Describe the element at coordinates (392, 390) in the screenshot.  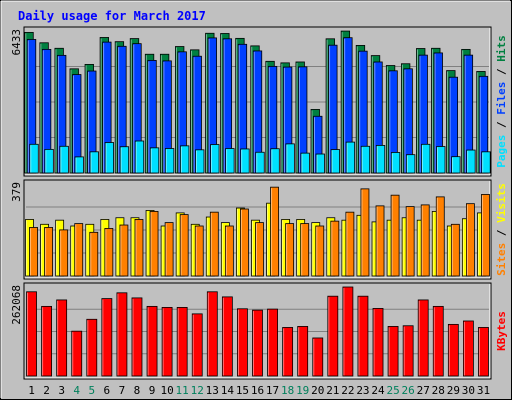
I see `x-tick-label-day-25: 25` at that location.